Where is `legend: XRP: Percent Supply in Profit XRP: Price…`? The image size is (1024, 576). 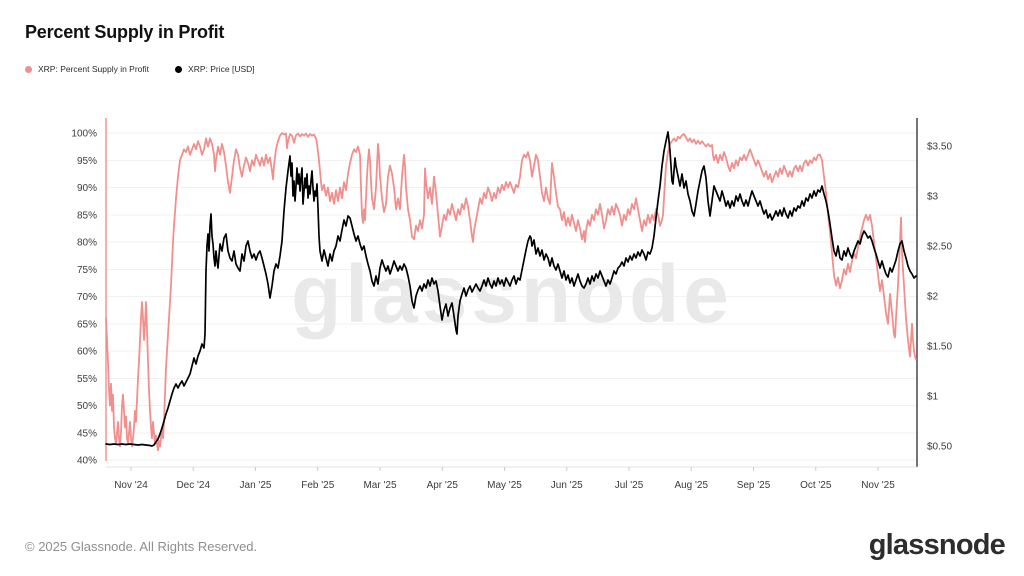
legend: XRP: Percent Supply in Profit XRP: Price… is located at coordinates (140, 69).